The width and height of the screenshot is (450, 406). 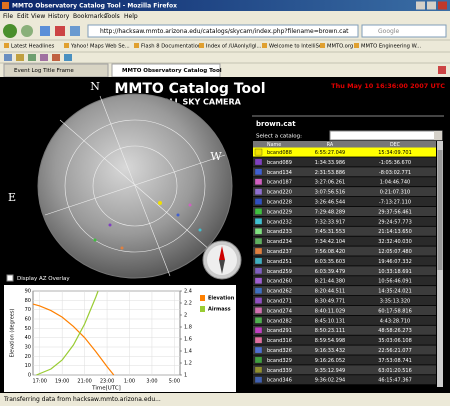 I want to click on back-button, so click(x=10, y=31).